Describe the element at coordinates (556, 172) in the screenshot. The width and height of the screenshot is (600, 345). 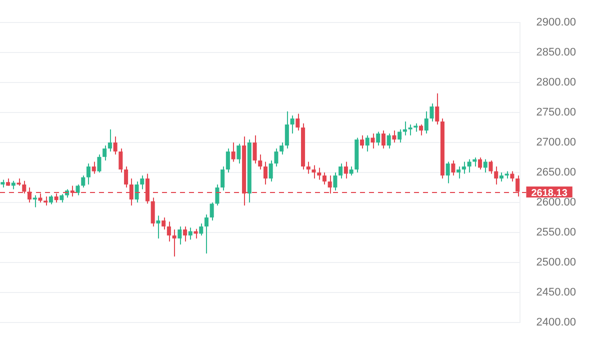
I see `y-tick-label: 2650.00` at that location.